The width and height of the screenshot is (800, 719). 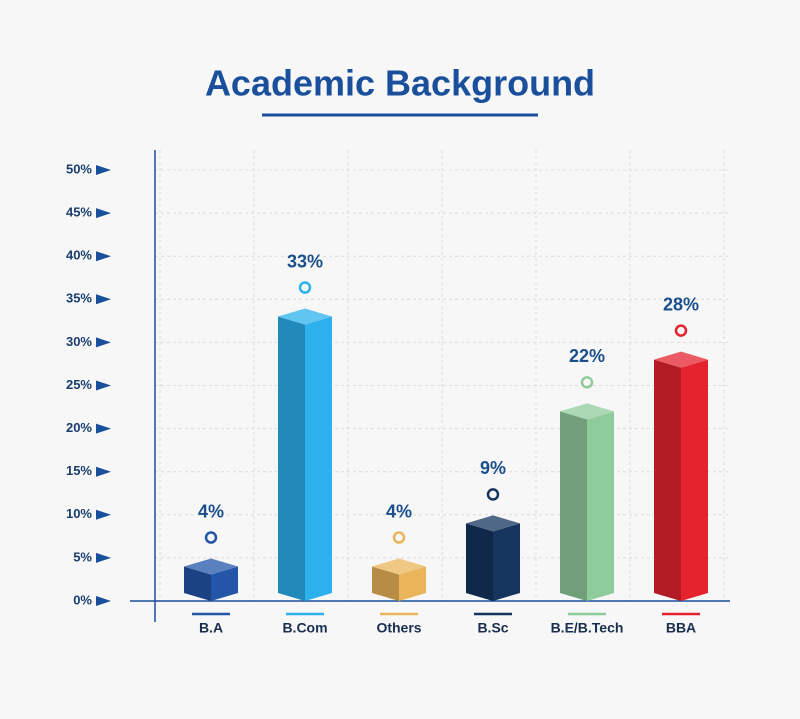 What do you see at coordinates (305, 261) in the screenshot?
I see `value-label: 33%` at bounding box center [305, 261].